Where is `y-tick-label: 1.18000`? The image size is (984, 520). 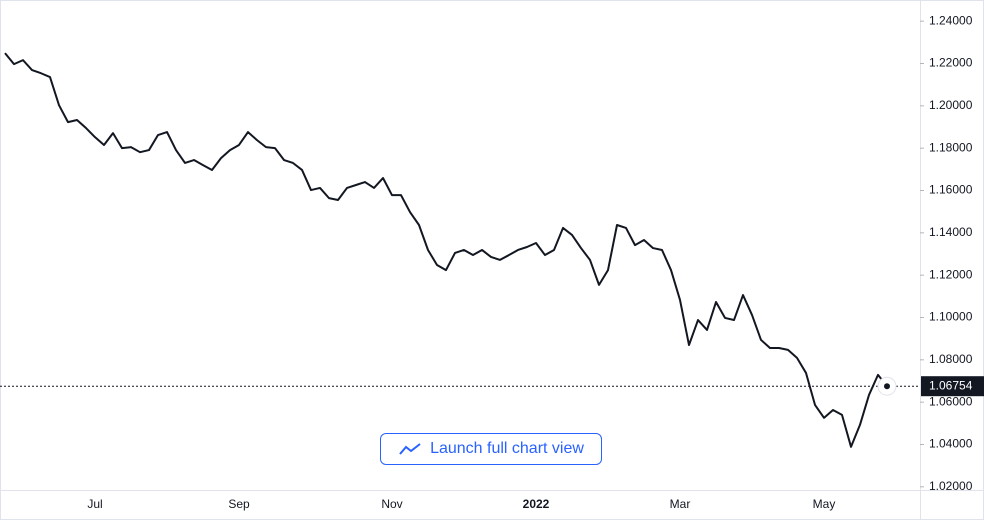
y-tick-label: 1.18000 is located at coordinates (951, 147).